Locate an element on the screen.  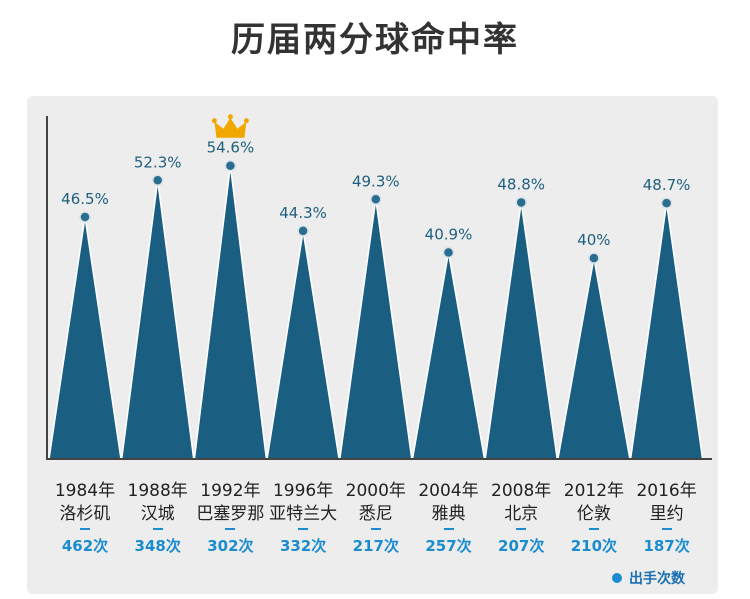
category-city-label: 悉尼 is located at coordinates (375, 514).